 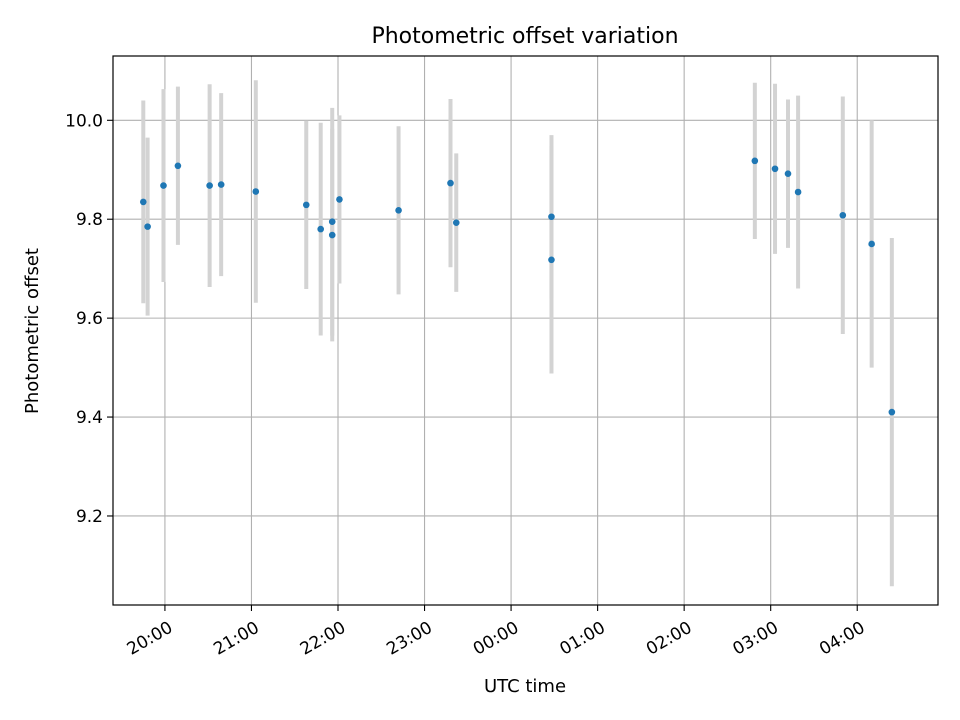 What do you see at coordinates (525, 686) in the screenshot?
I see `x-axis-label: UTC time` at bounding box center [525, 686].